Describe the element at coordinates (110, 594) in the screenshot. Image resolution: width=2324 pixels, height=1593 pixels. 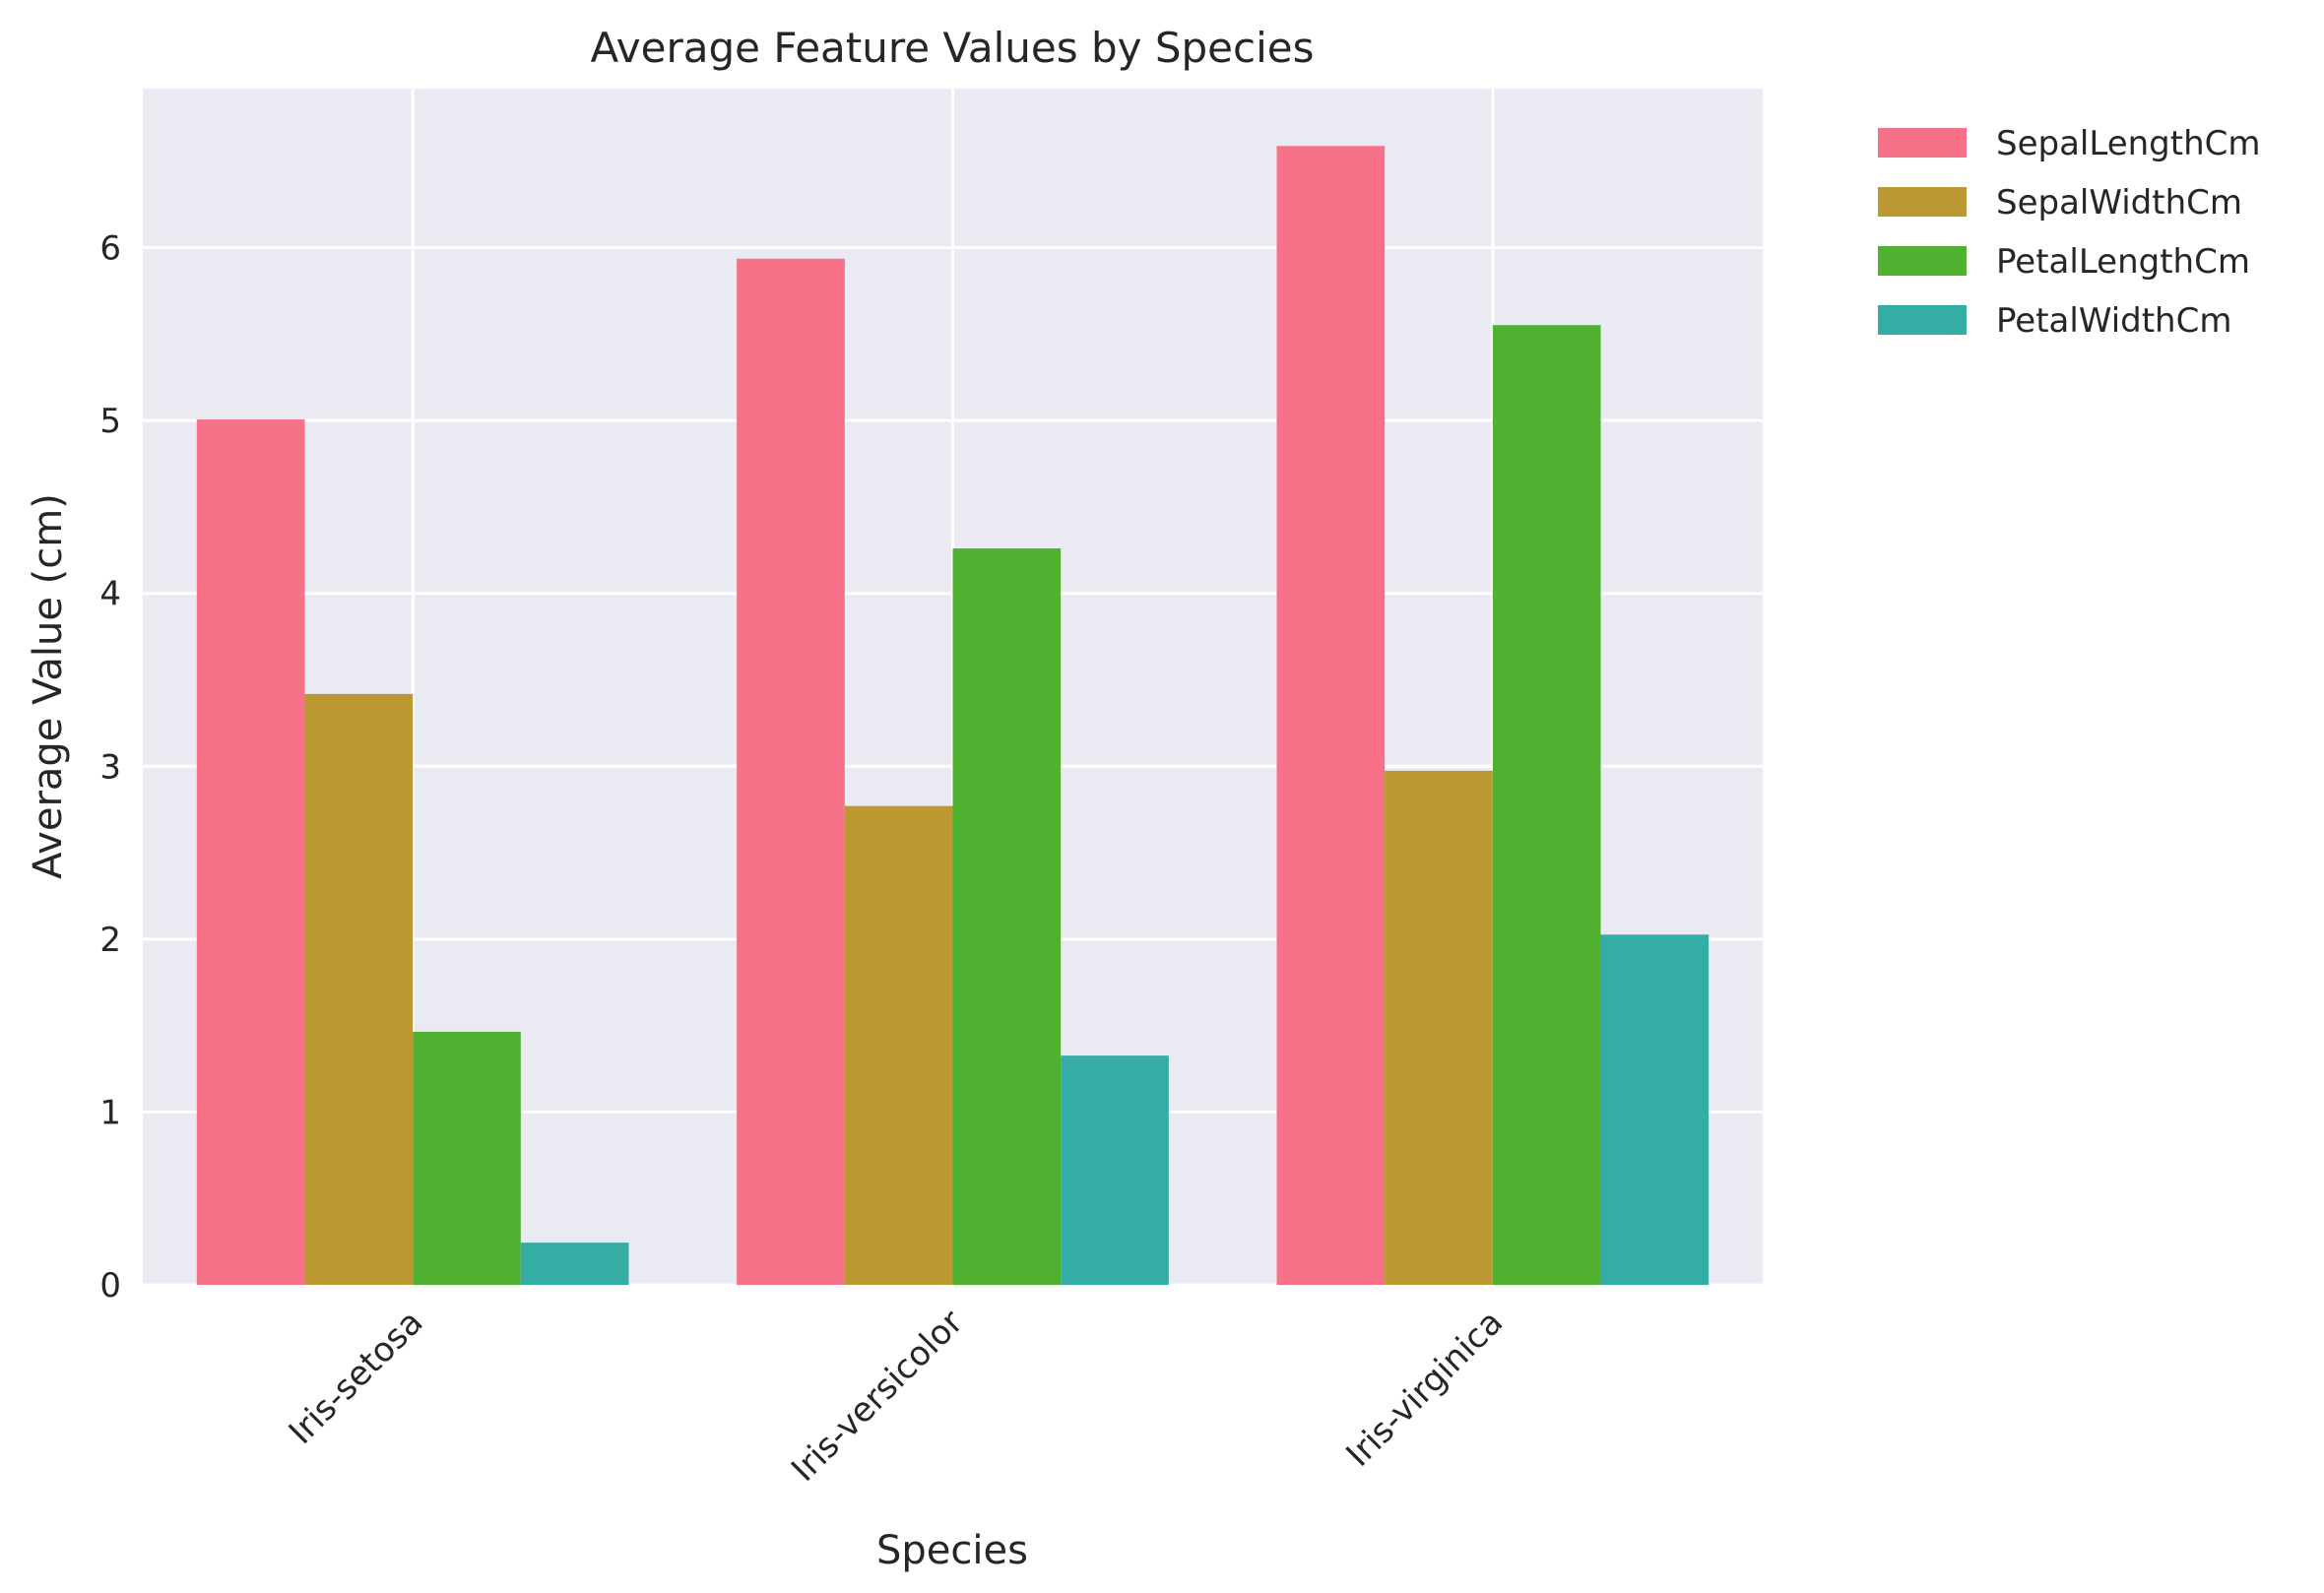
I see `y-tick-label: 4` at that location.